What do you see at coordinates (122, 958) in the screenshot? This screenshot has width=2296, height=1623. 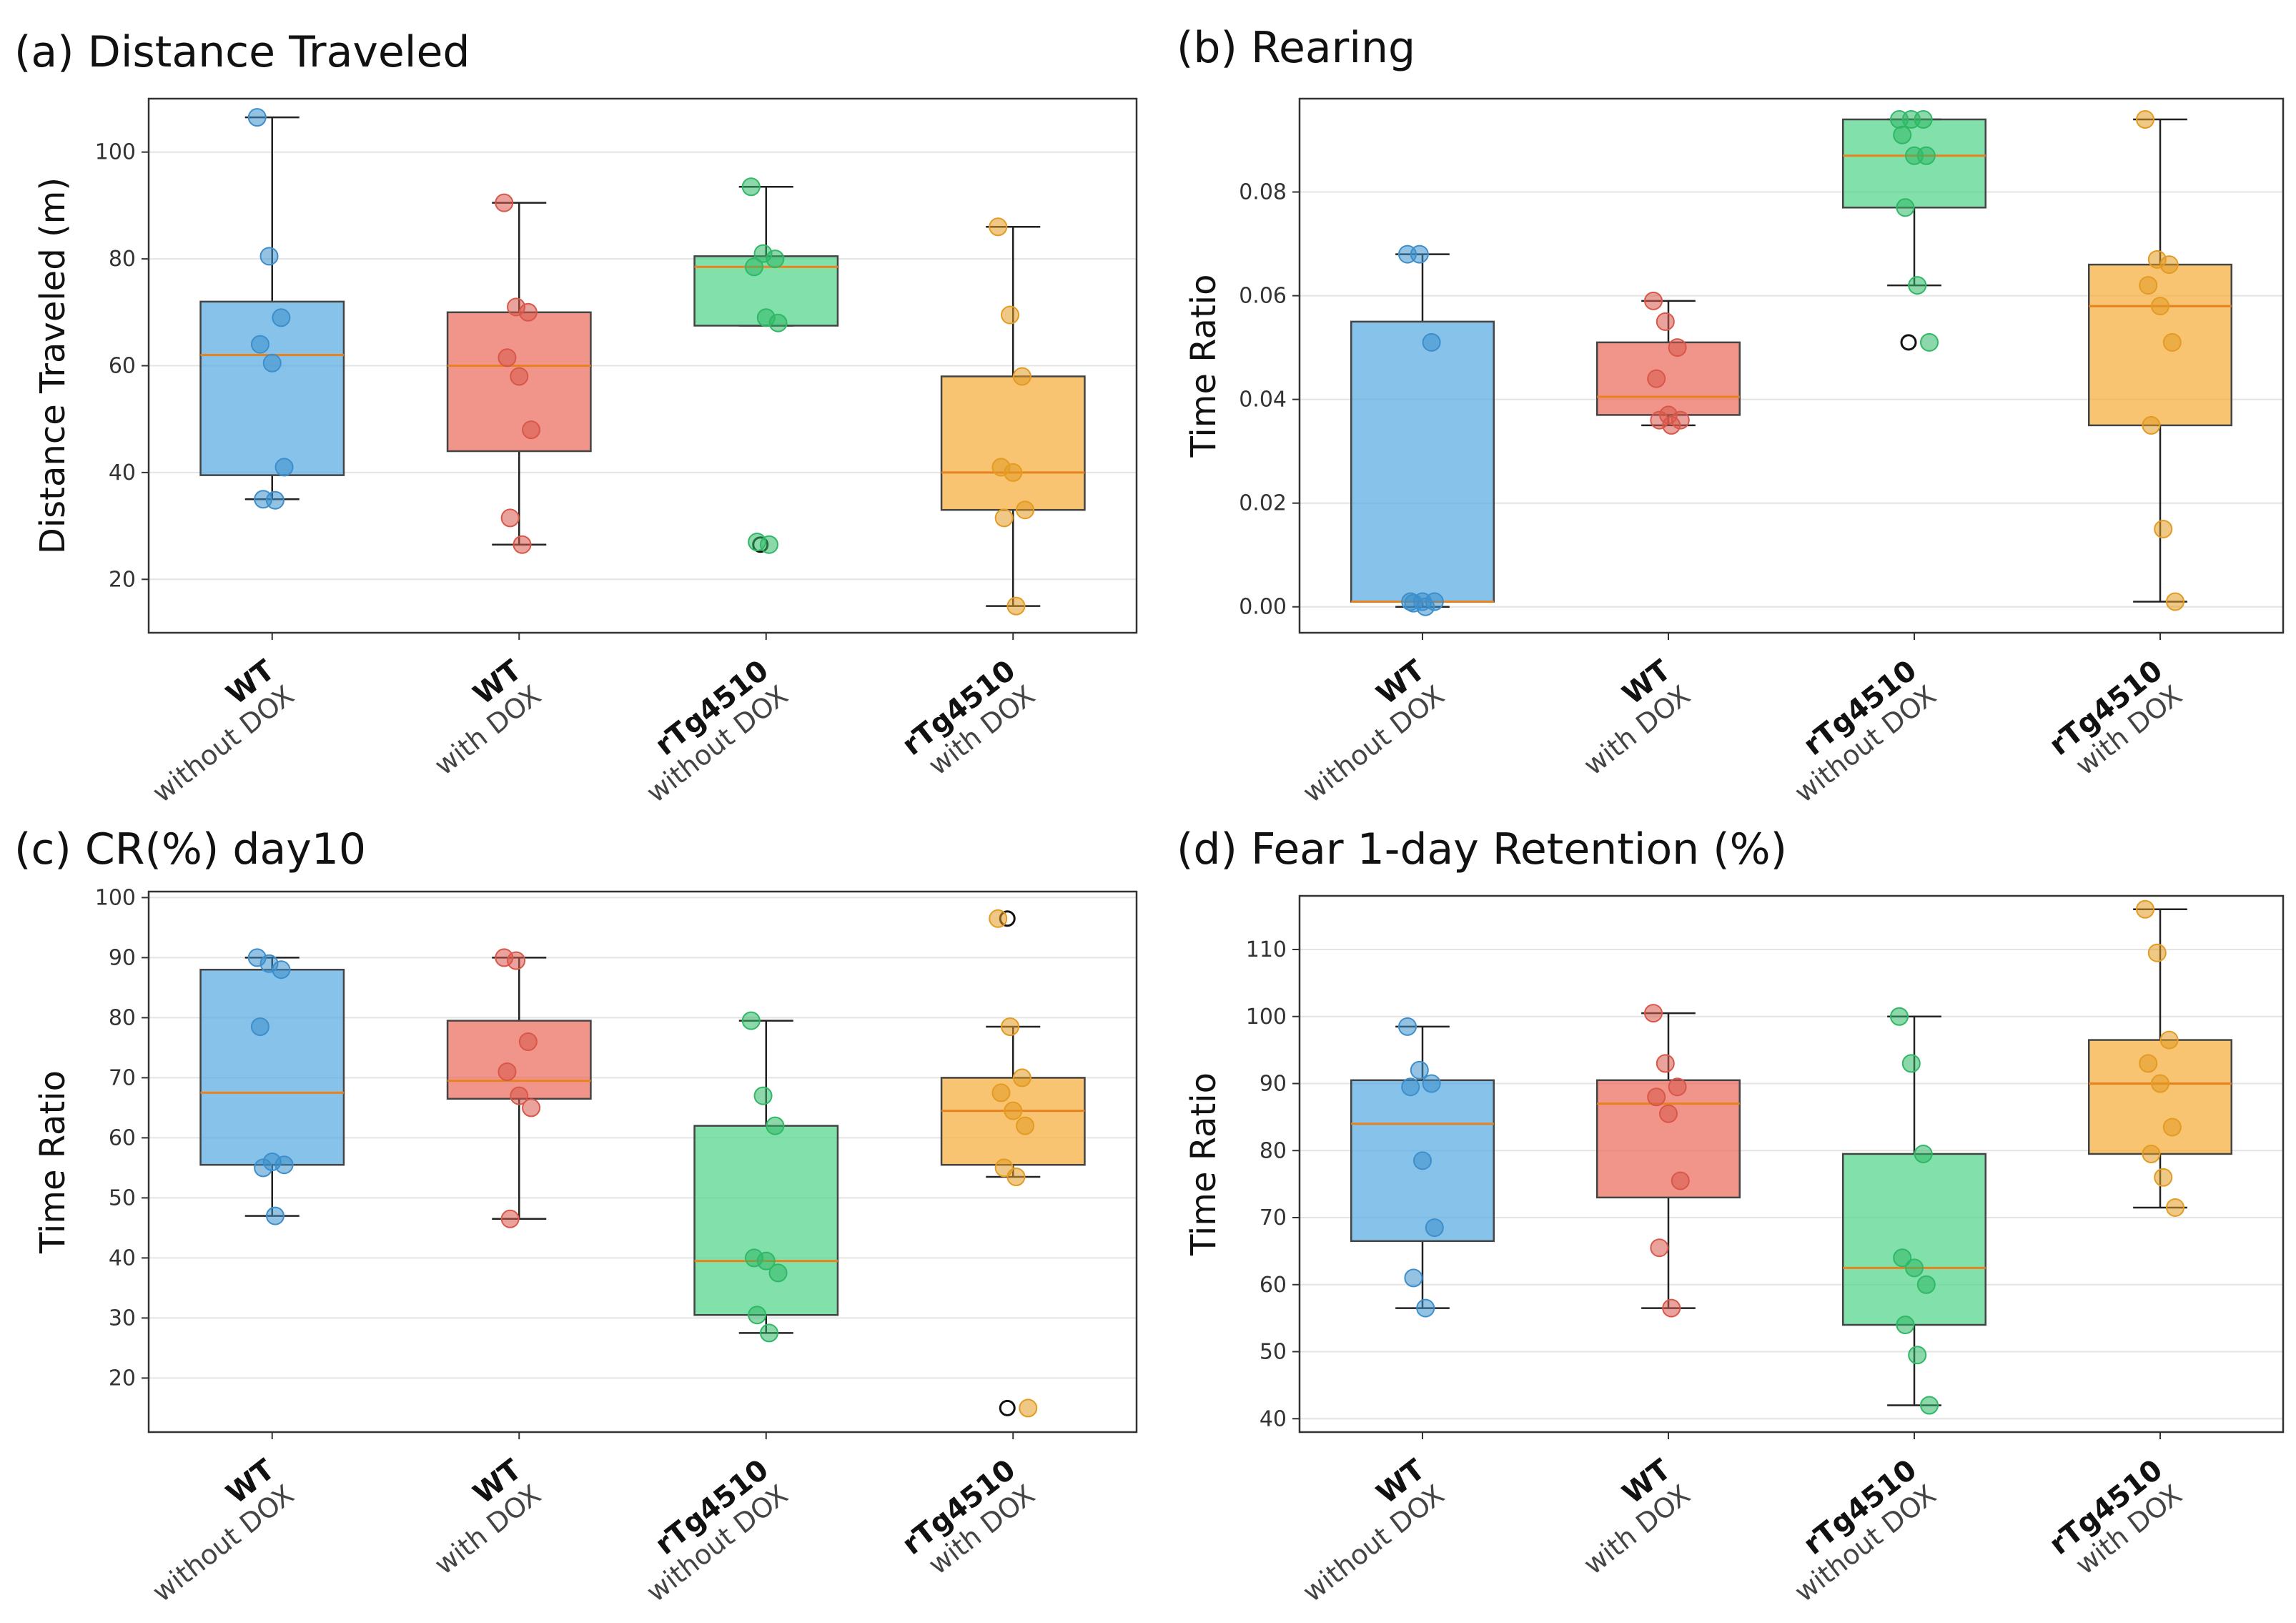 I see `y-tick-label: 90` at bounding box center [122, 958].